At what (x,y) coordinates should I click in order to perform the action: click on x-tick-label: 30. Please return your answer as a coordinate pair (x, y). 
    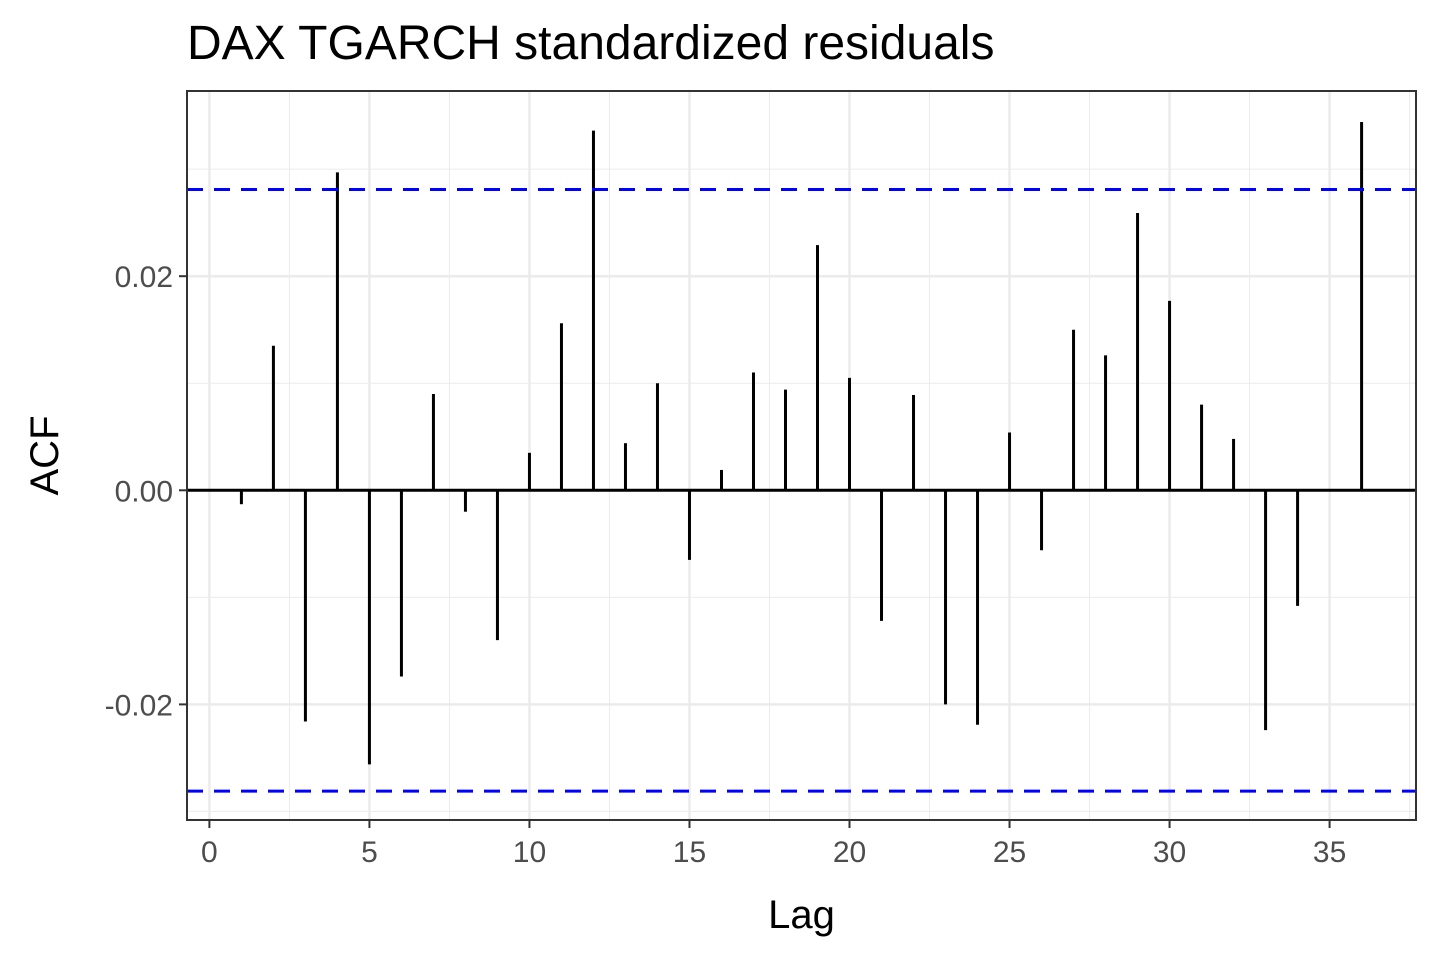
    Looking at the image, I should click on (1169, 852).